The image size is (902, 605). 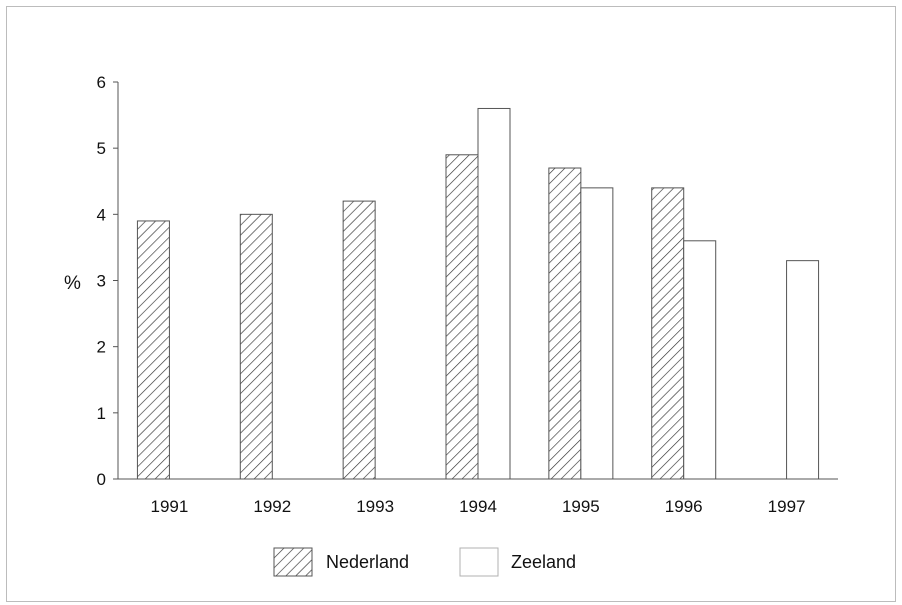 What do you see at coordinates (803, 370) in the screenshot?
I see `bar-zeeland-1997` at bounding box center [803, 370].